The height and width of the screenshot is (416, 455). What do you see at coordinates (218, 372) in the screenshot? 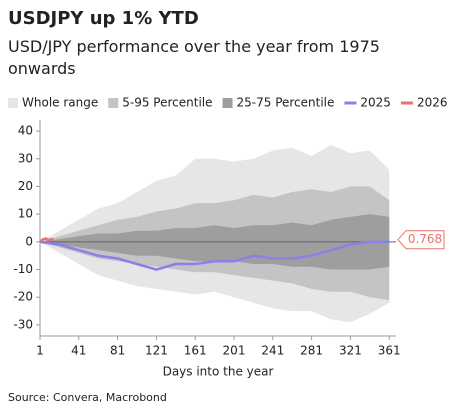
I see `x-axis-label: Days into the year` at bounding box center [218, 372].